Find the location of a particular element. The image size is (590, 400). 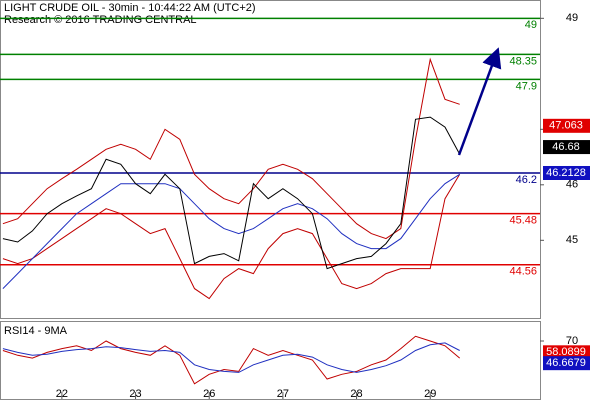

value-box-label: 46.2128 is located at coordinates (566, 173).